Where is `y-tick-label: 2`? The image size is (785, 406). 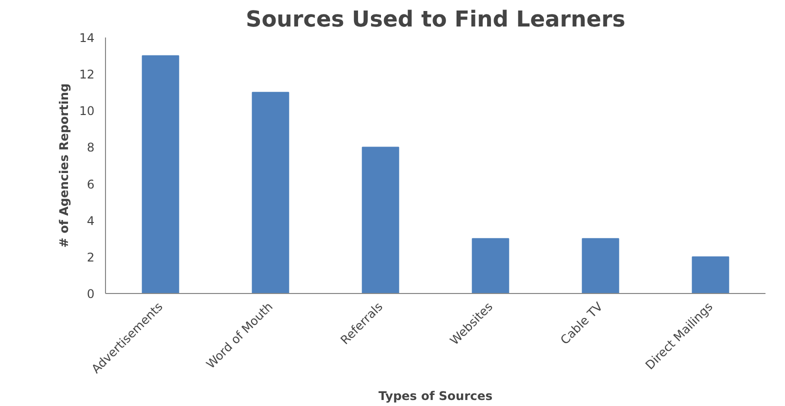
y-tick-label: 2 is located at coordinates (90, 257).